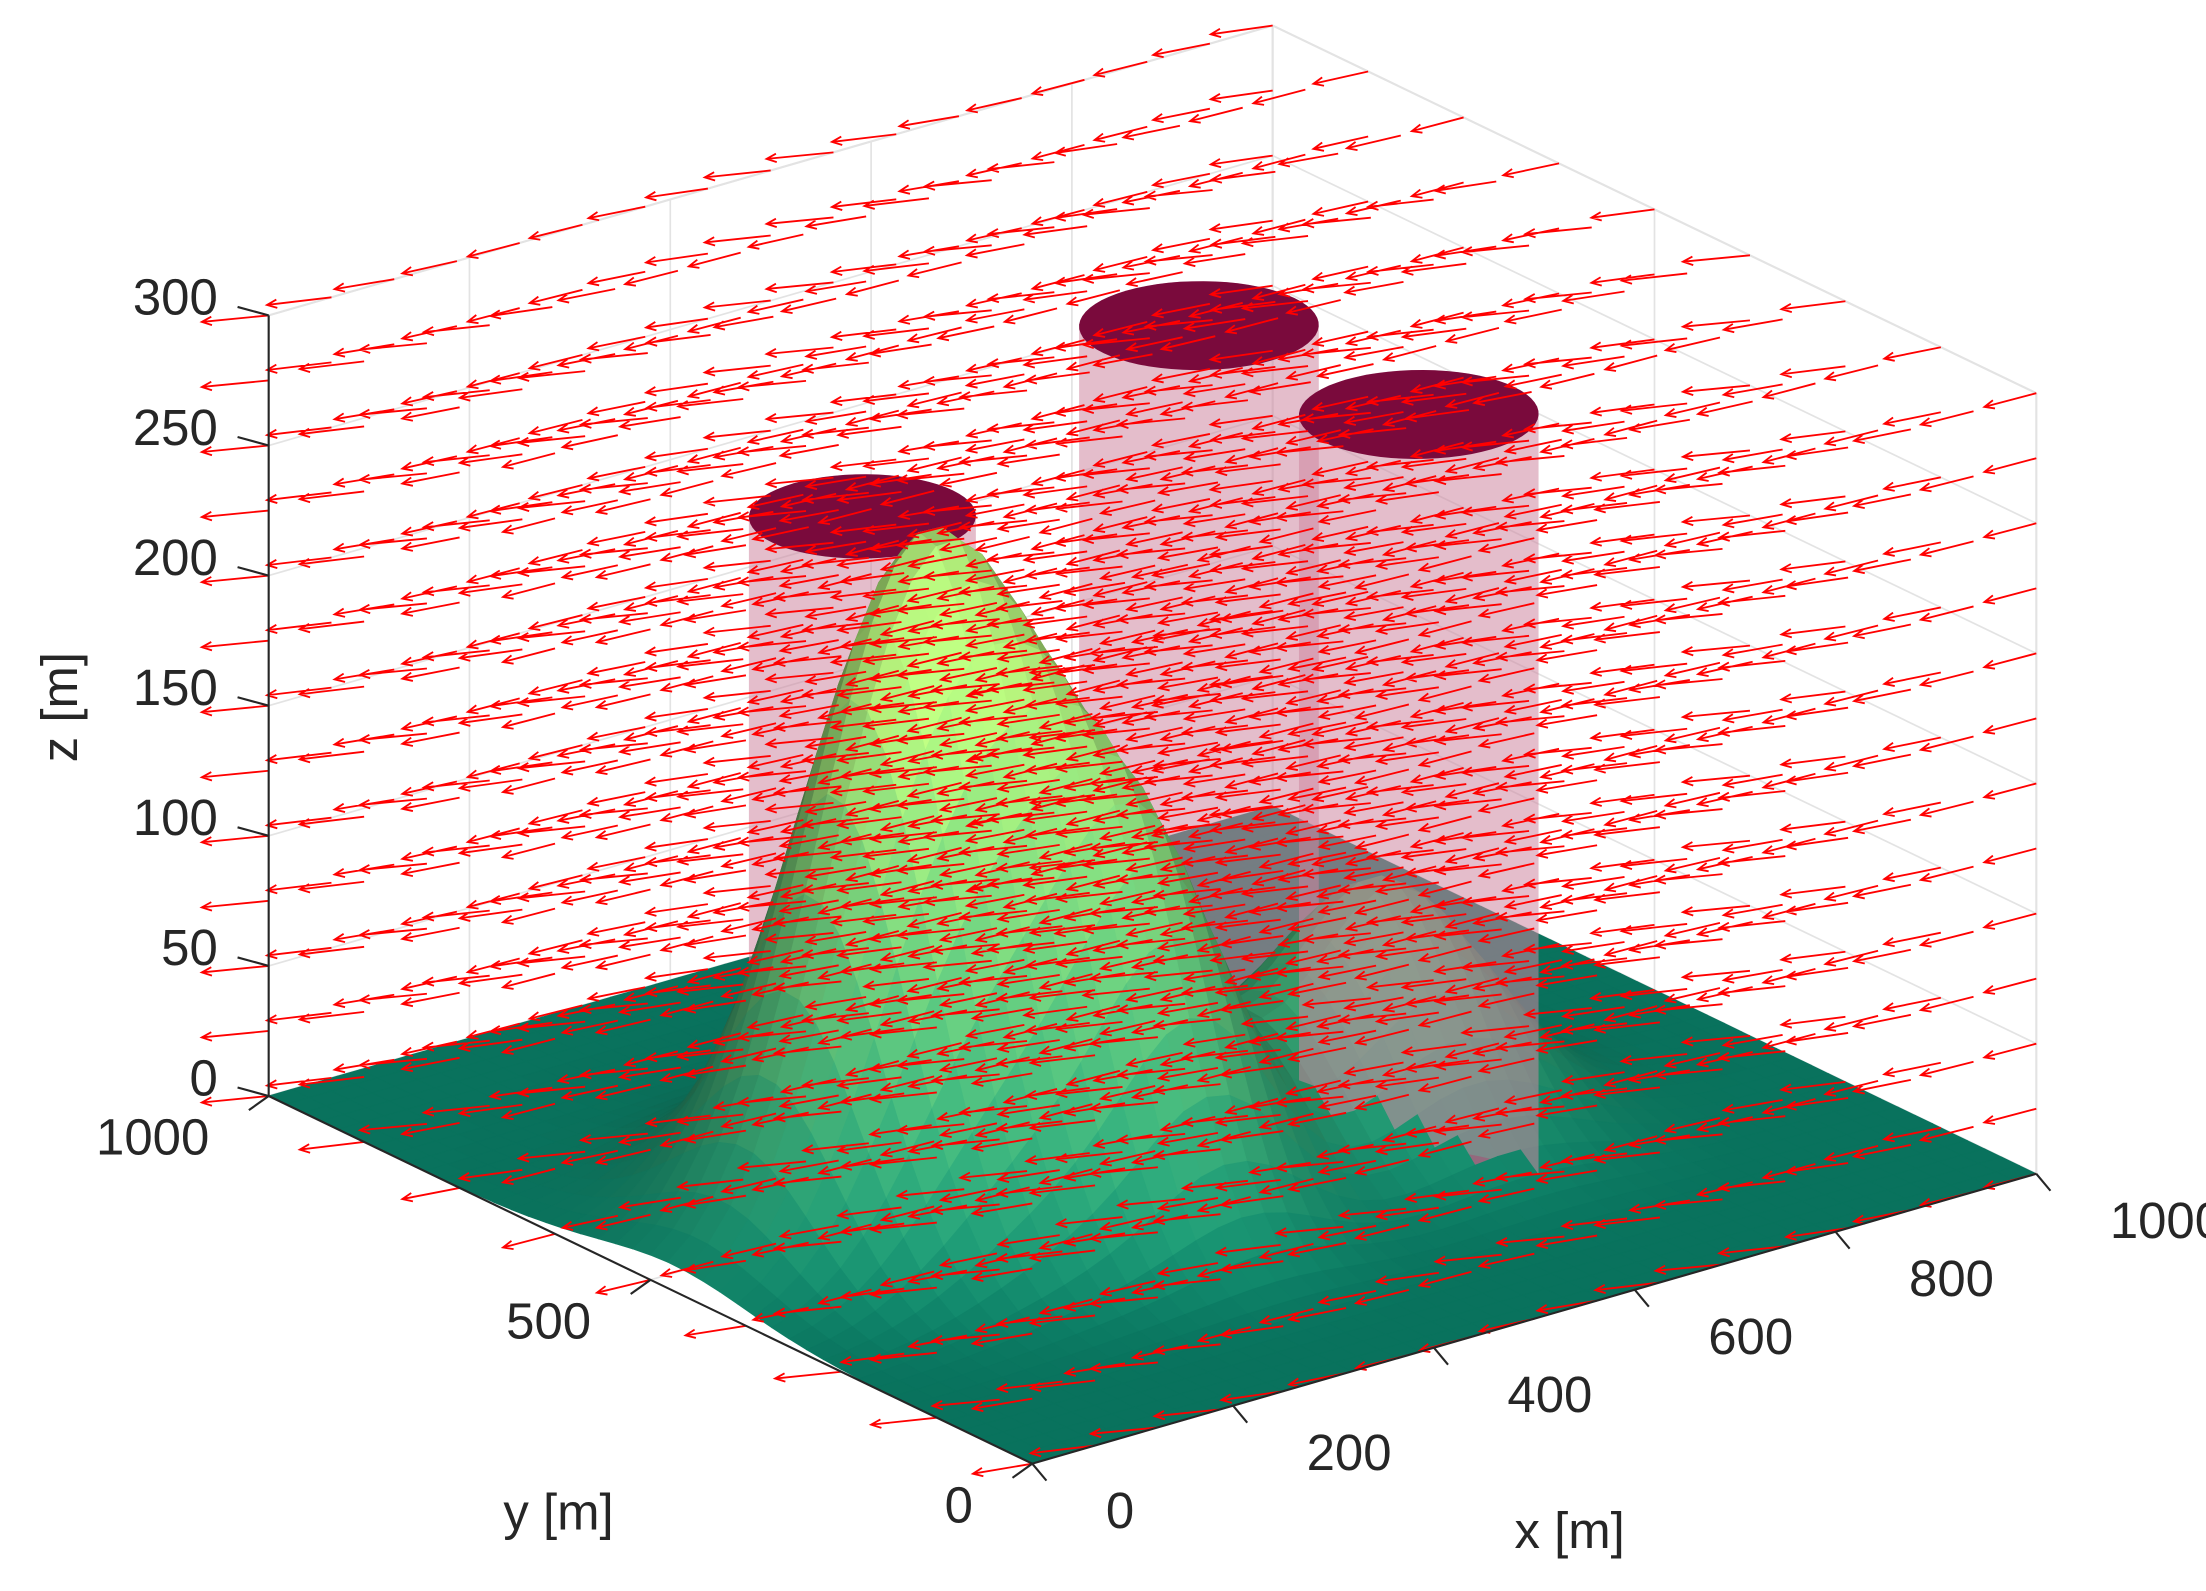 The height and width of the screenshot is (1591, 2206). I want to click on z-tick-label: 50, so click(189, 947).